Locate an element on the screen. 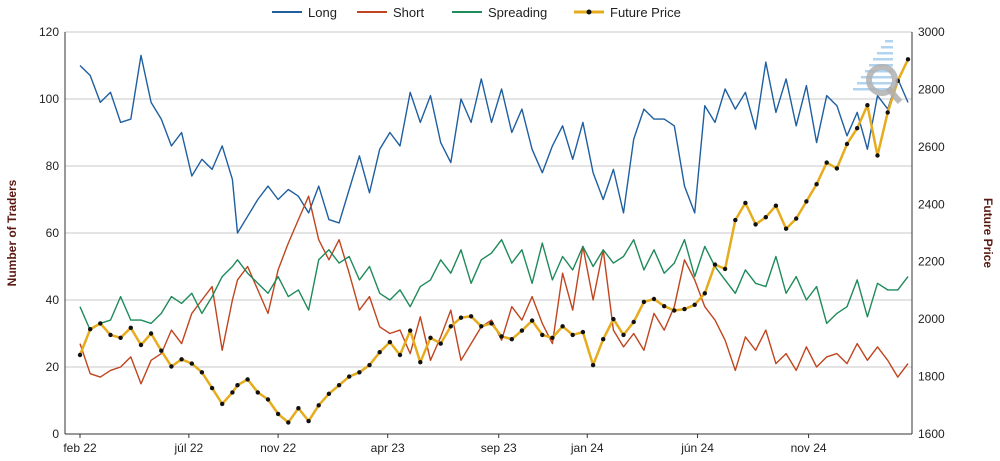 This screenshot has height=461, width=1000. x-tick-label: nov 24 is located at coordinates (809, 448).